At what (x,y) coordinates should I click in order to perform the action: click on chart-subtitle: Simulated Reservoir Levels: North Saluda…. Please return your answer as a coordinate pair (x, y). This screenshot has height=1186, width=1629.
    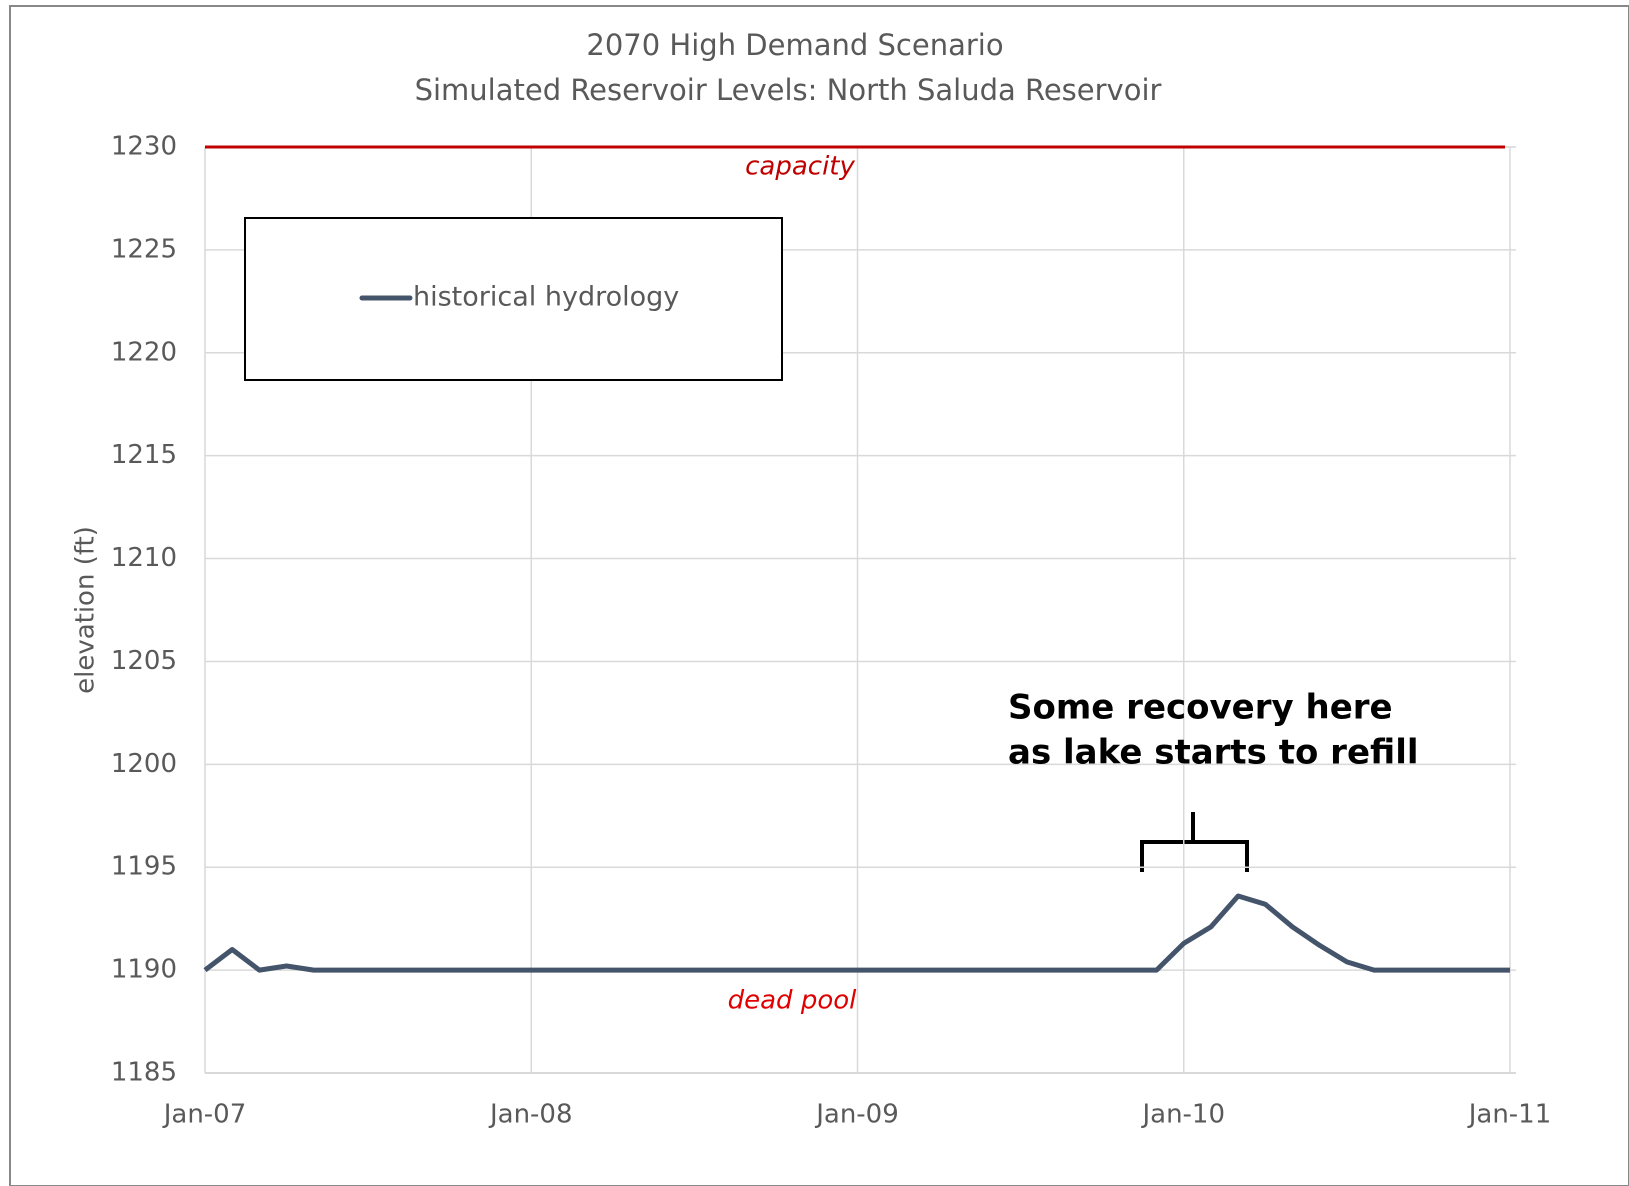
    Looking at the image, I should click on (788, 90).